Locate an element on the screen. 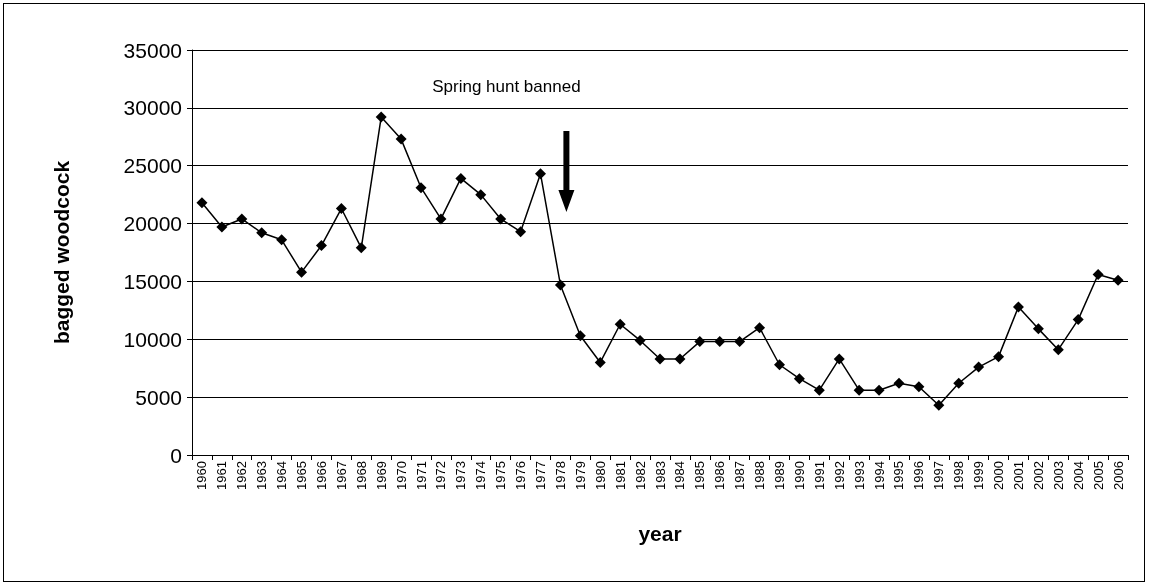 Image resolution: width=1150 pixels, height=587 pixels. annotation: Spring hunt banned is located at coordinates (506, 87).